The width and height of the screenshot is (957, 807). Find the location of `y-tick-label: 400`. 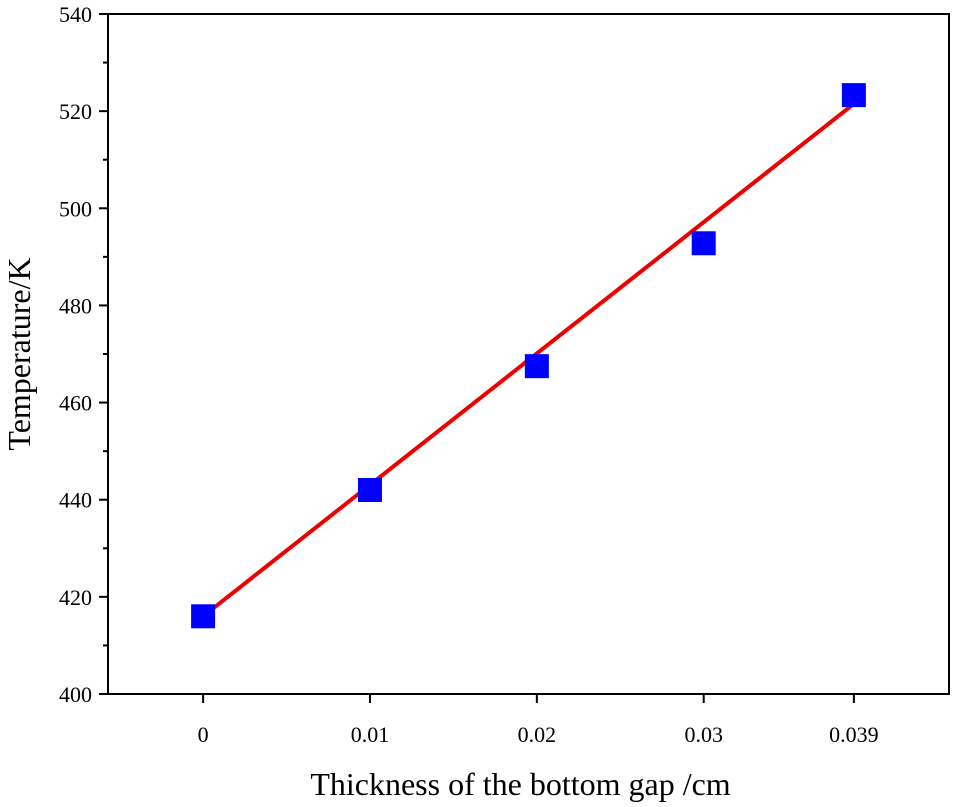

y-tick-label: 400 is located at coordinates (75, 694).